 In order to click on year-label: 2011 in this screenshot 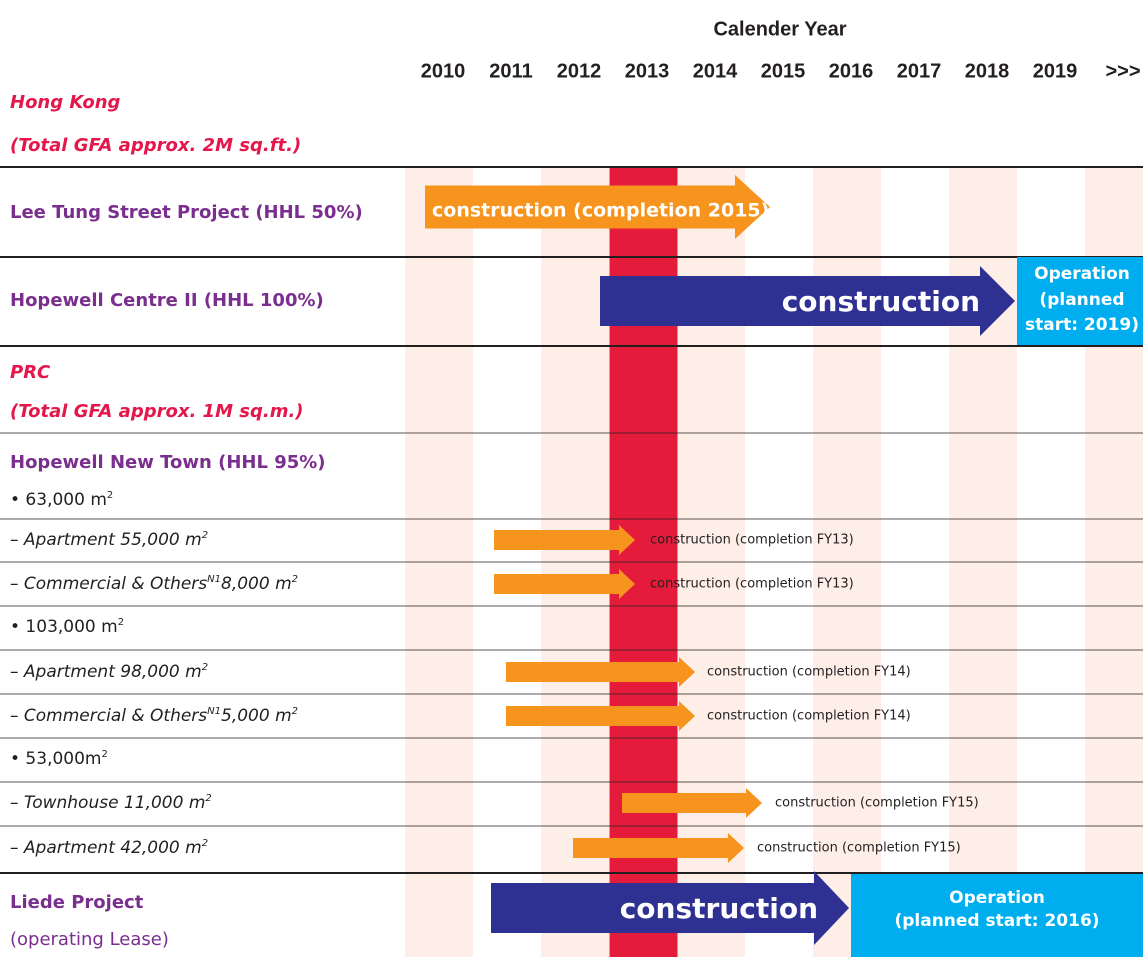, I will do `click(510, 71)`.